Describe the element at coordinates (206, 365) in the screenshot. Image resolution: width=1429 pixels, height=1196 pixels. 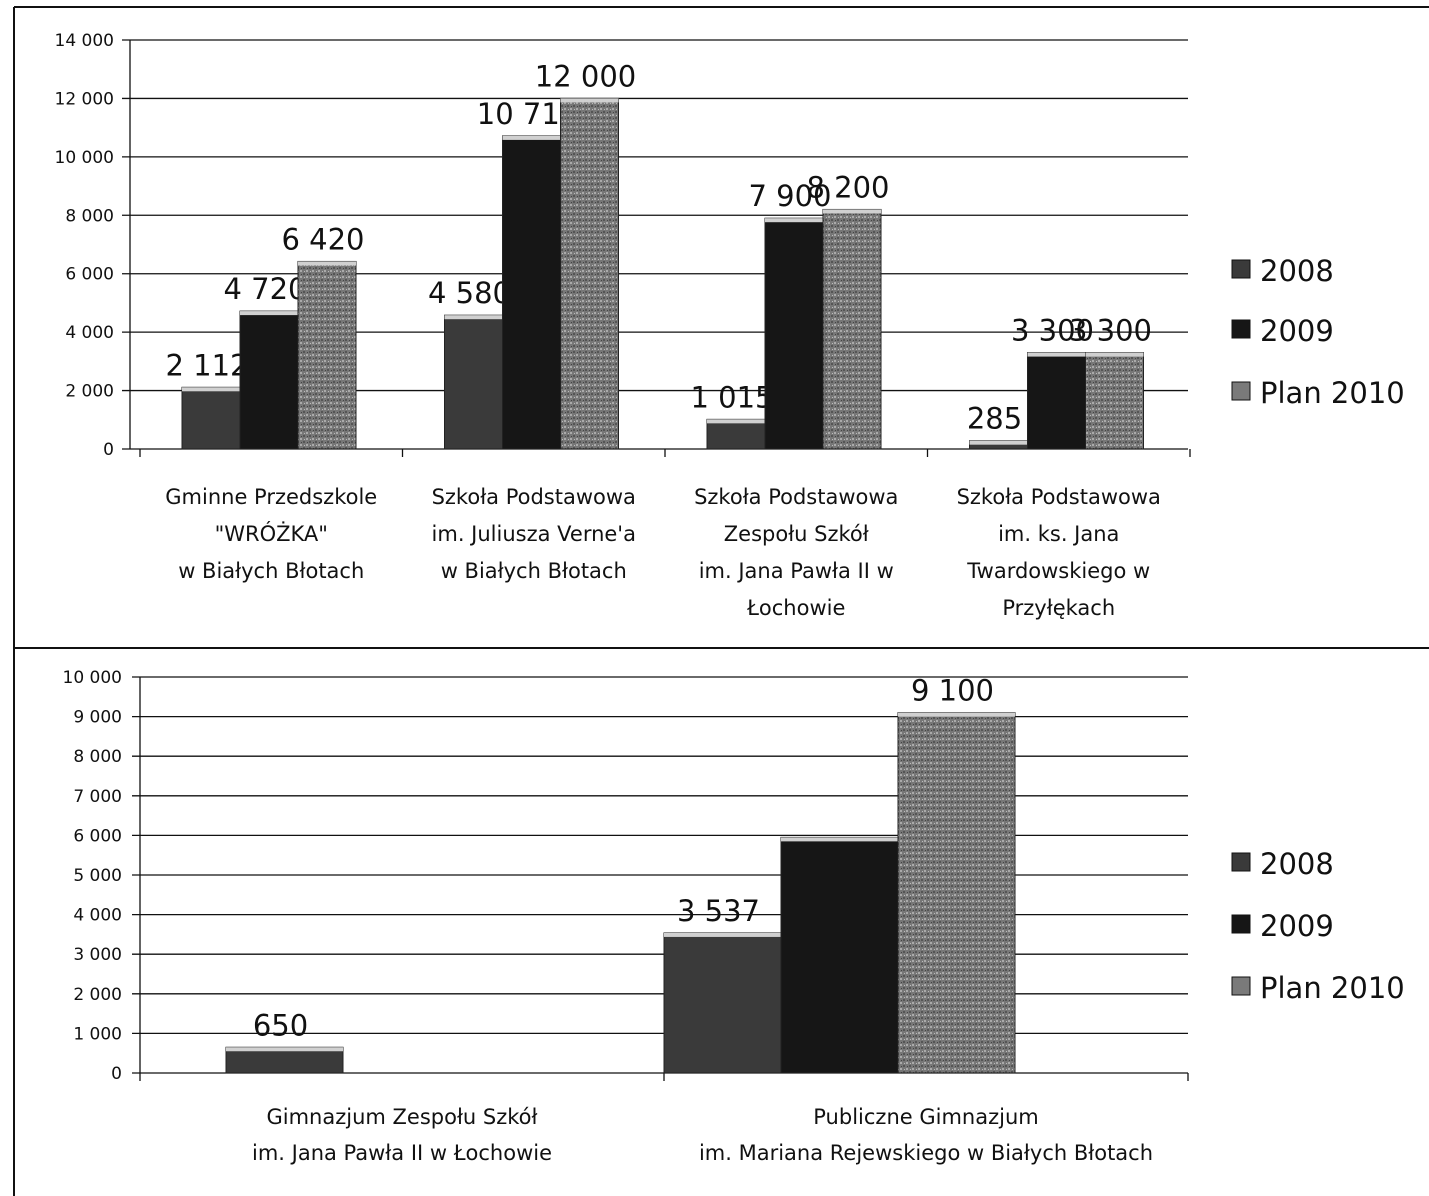
I see `data-label: 2 112` at that location.